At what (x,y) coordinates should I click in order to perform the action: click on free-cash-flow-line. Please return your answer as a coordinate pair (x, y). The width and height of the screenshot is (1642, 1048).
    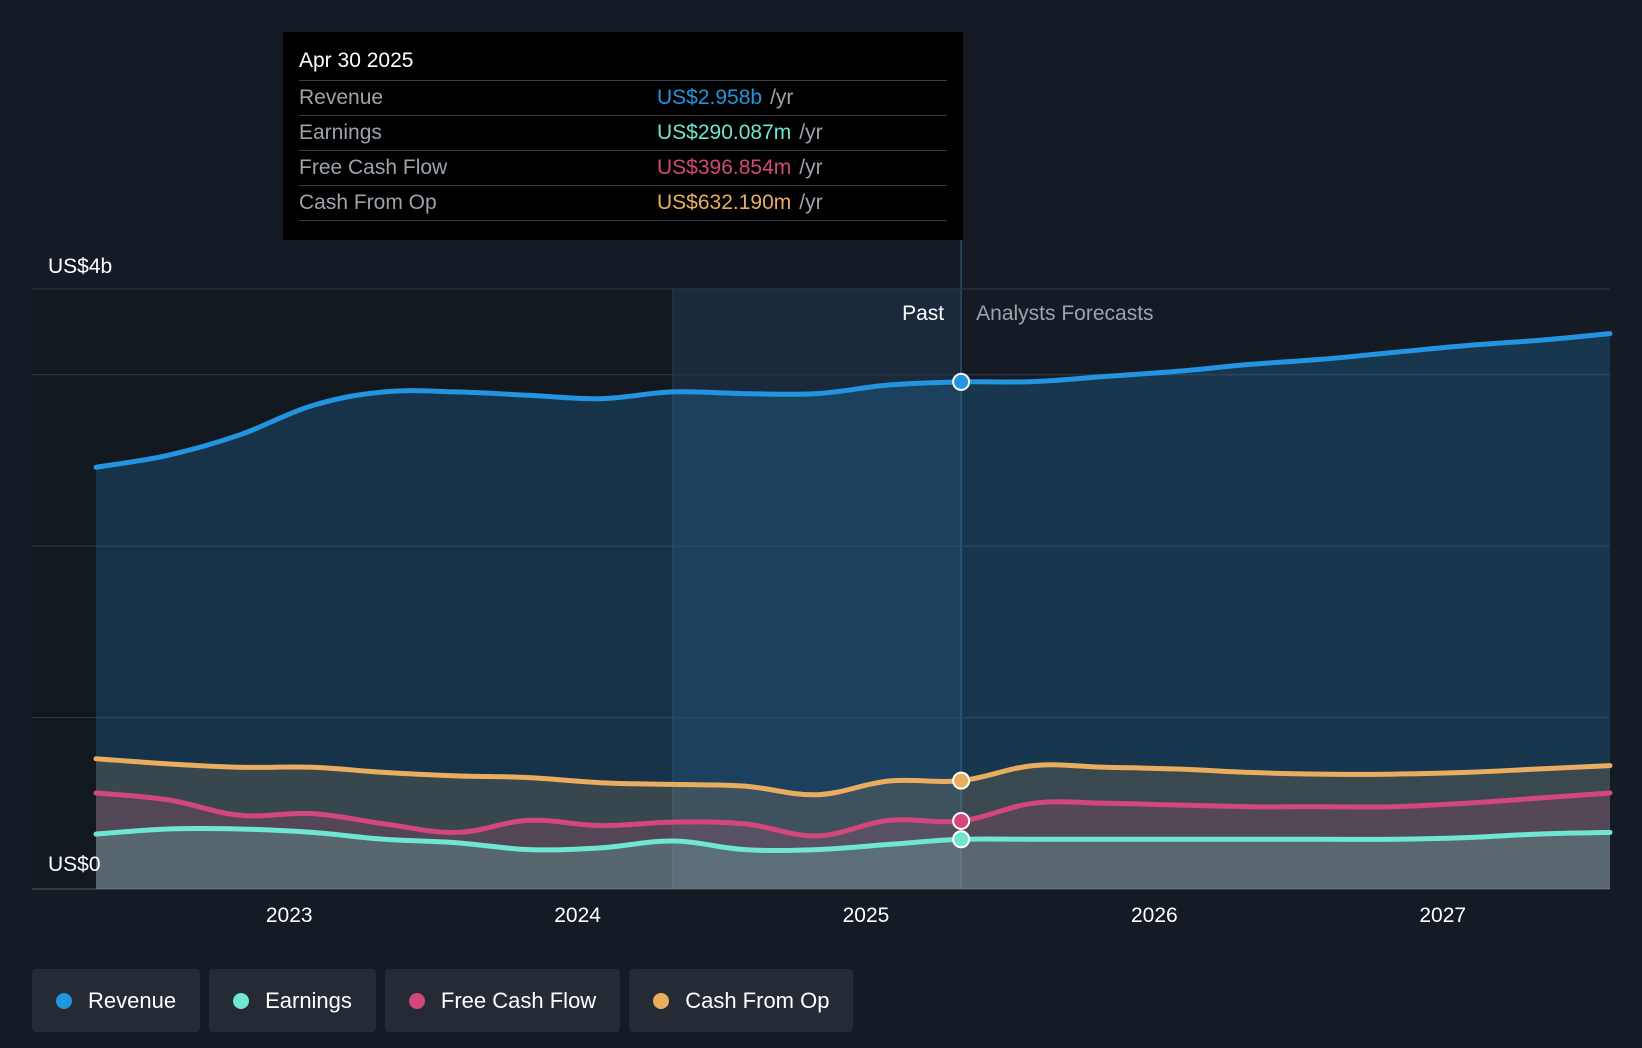
    Looking at the image, I should click on (853, 814).